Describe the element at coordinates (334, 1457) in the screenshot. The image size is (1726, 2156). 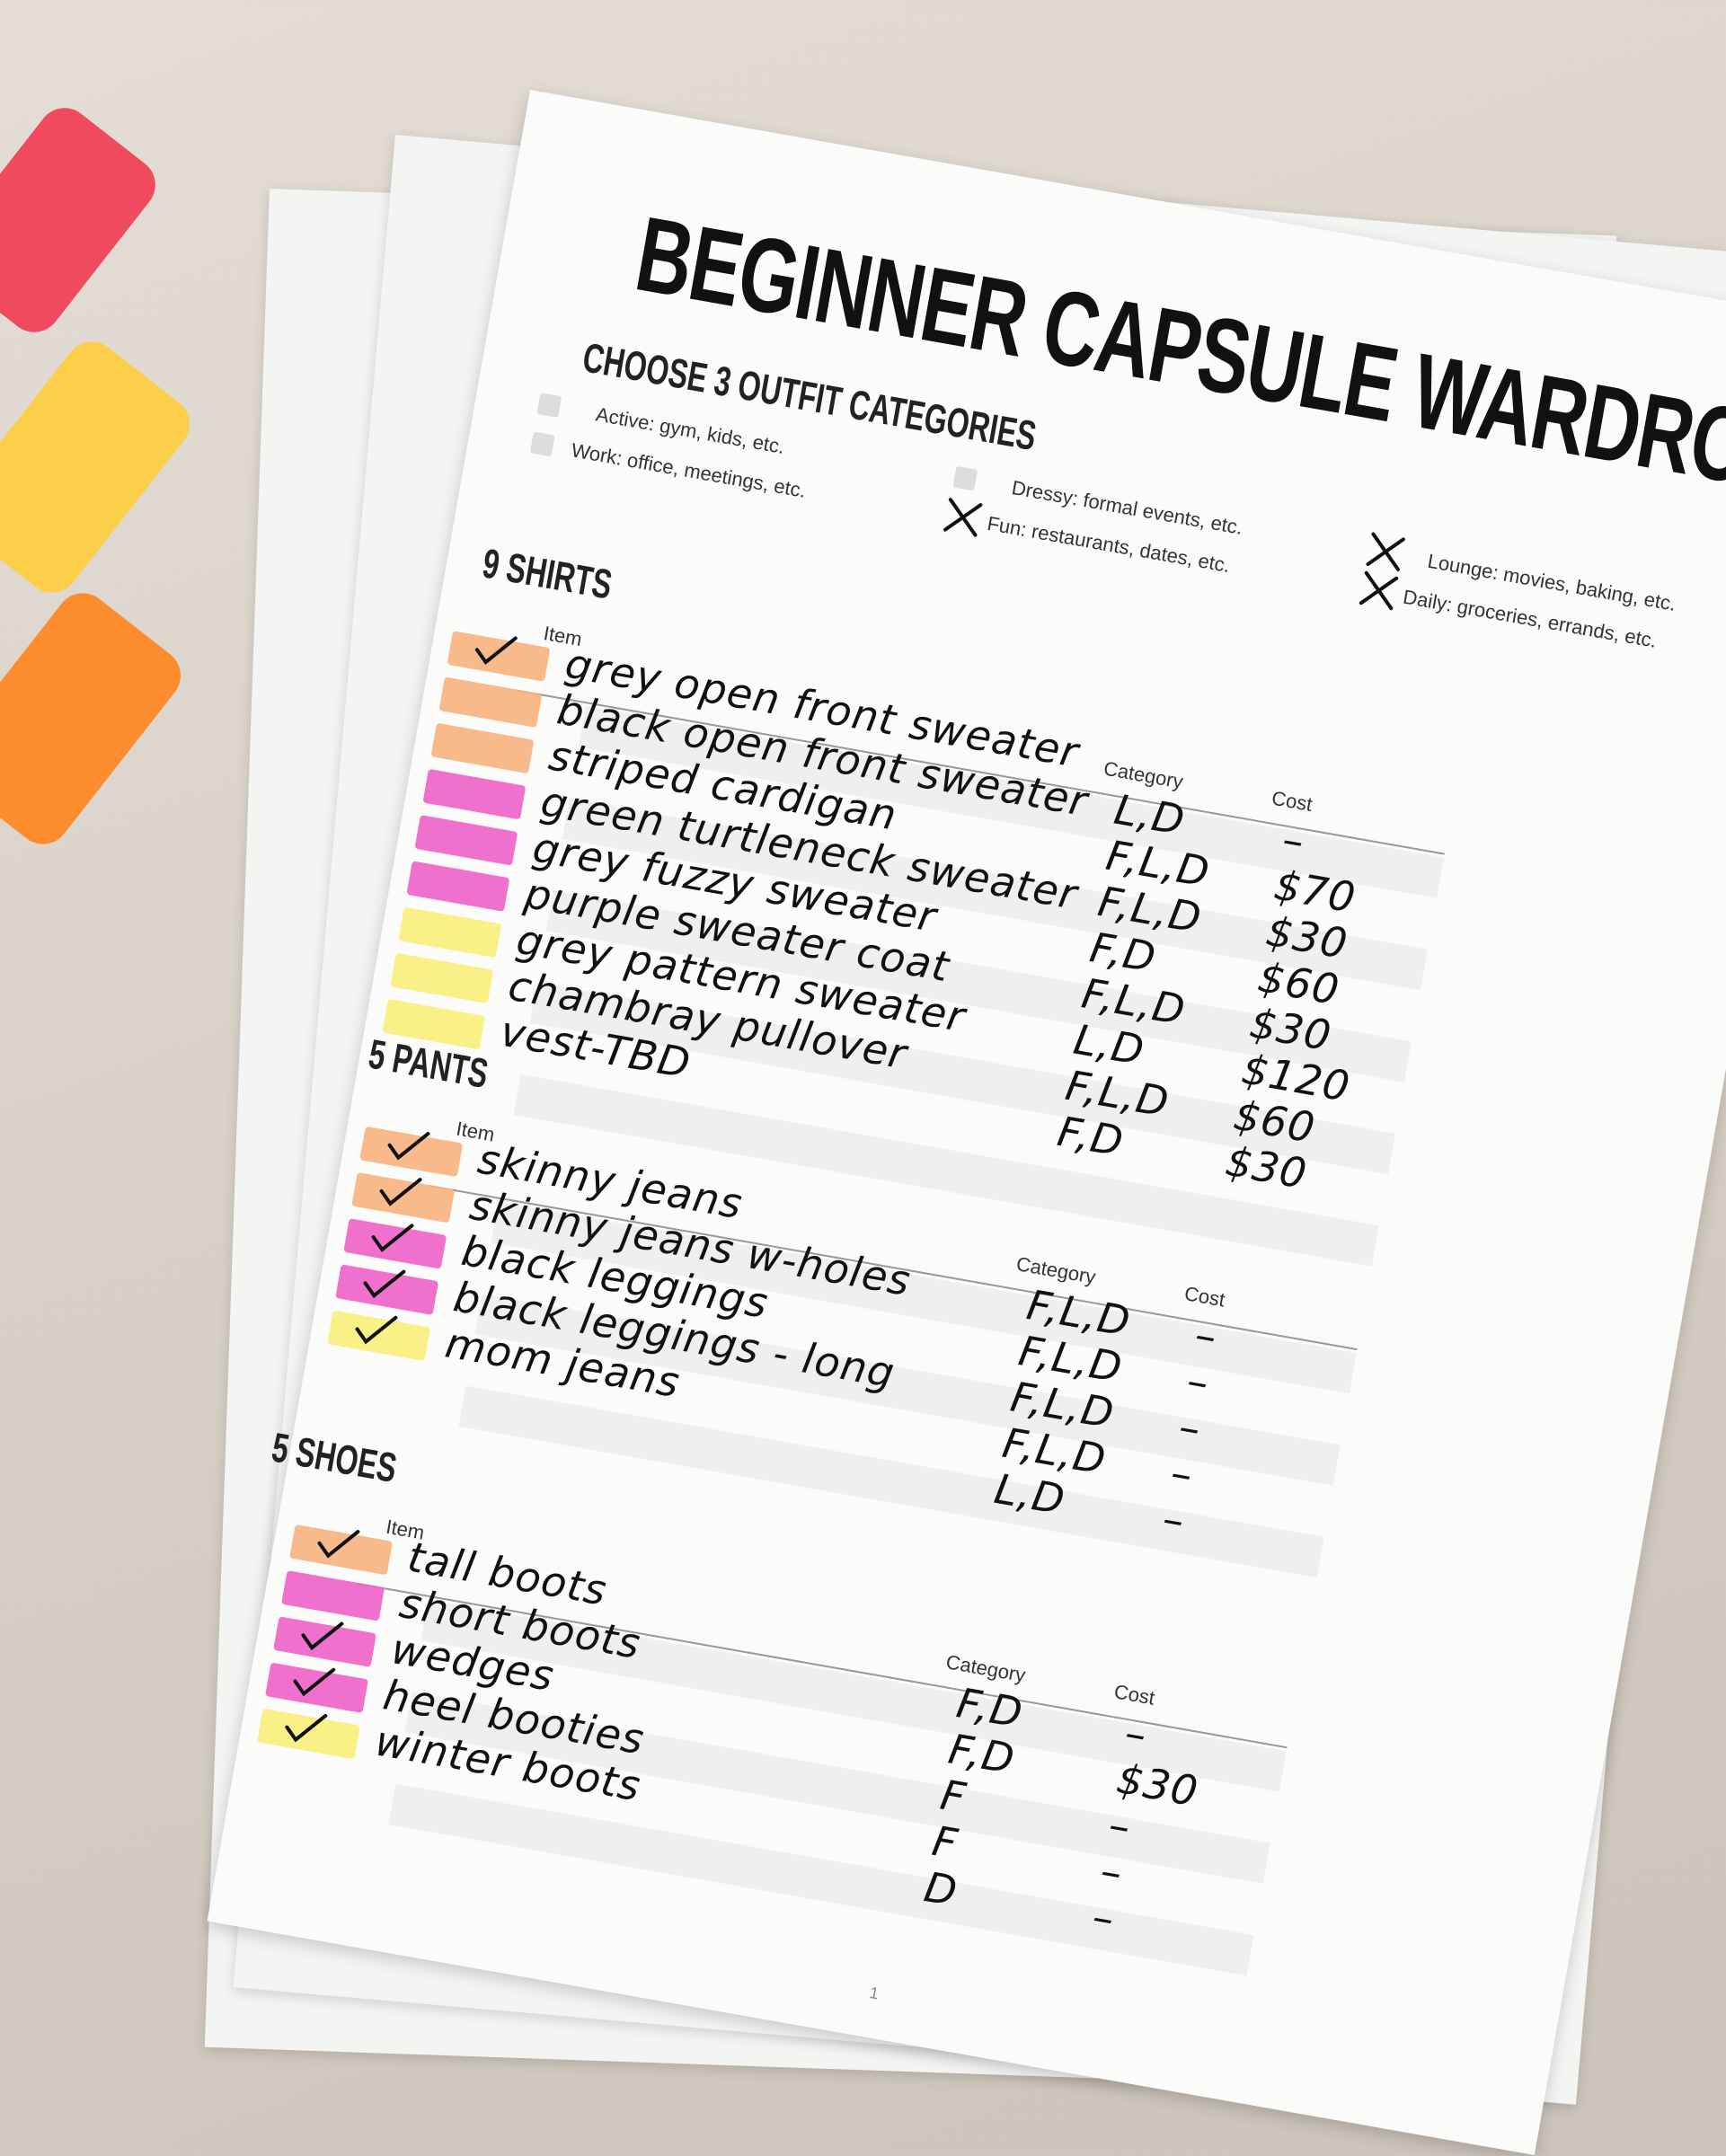
I see `section-heading: 5 SHOES` at that location.